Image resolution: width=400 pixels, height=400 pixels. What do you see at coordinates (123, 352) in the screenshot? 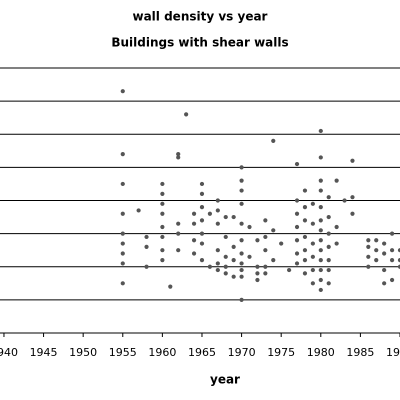
I see `x-tick-label: 1955` at bounding box center [123, 352].